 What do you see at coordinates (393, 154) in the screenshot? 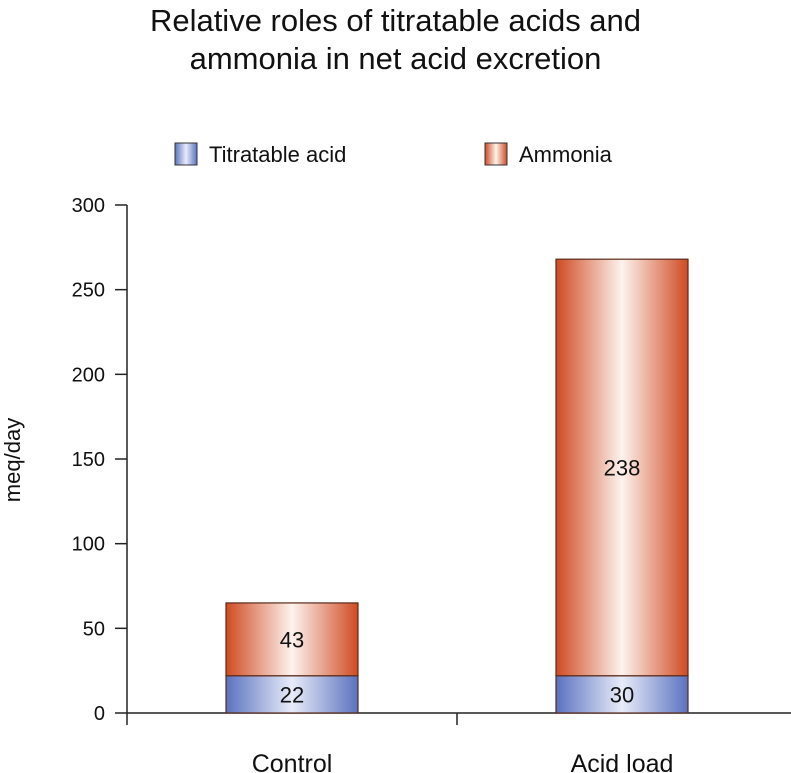
I see `legend: Titratable acid Ammonia` at bounding box center [393, 154].